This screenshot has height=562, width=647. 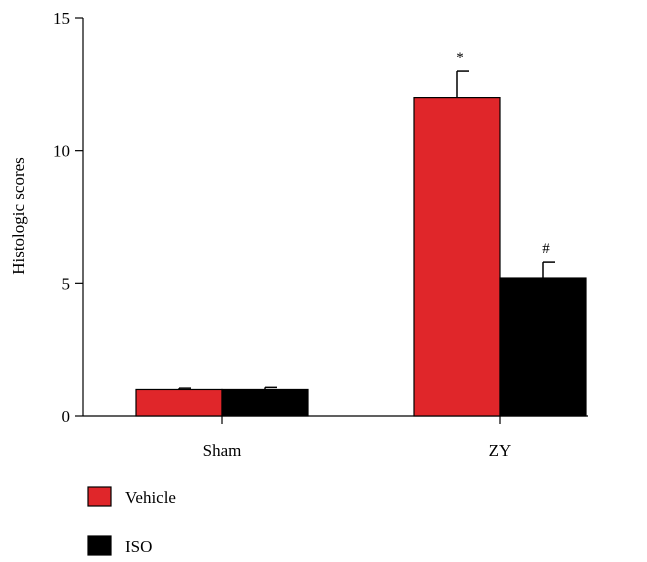 What do you see at coordinates (500, 450) in the screenshot?
I see `x-category-label: ZY` at bounding box center [500, 450].